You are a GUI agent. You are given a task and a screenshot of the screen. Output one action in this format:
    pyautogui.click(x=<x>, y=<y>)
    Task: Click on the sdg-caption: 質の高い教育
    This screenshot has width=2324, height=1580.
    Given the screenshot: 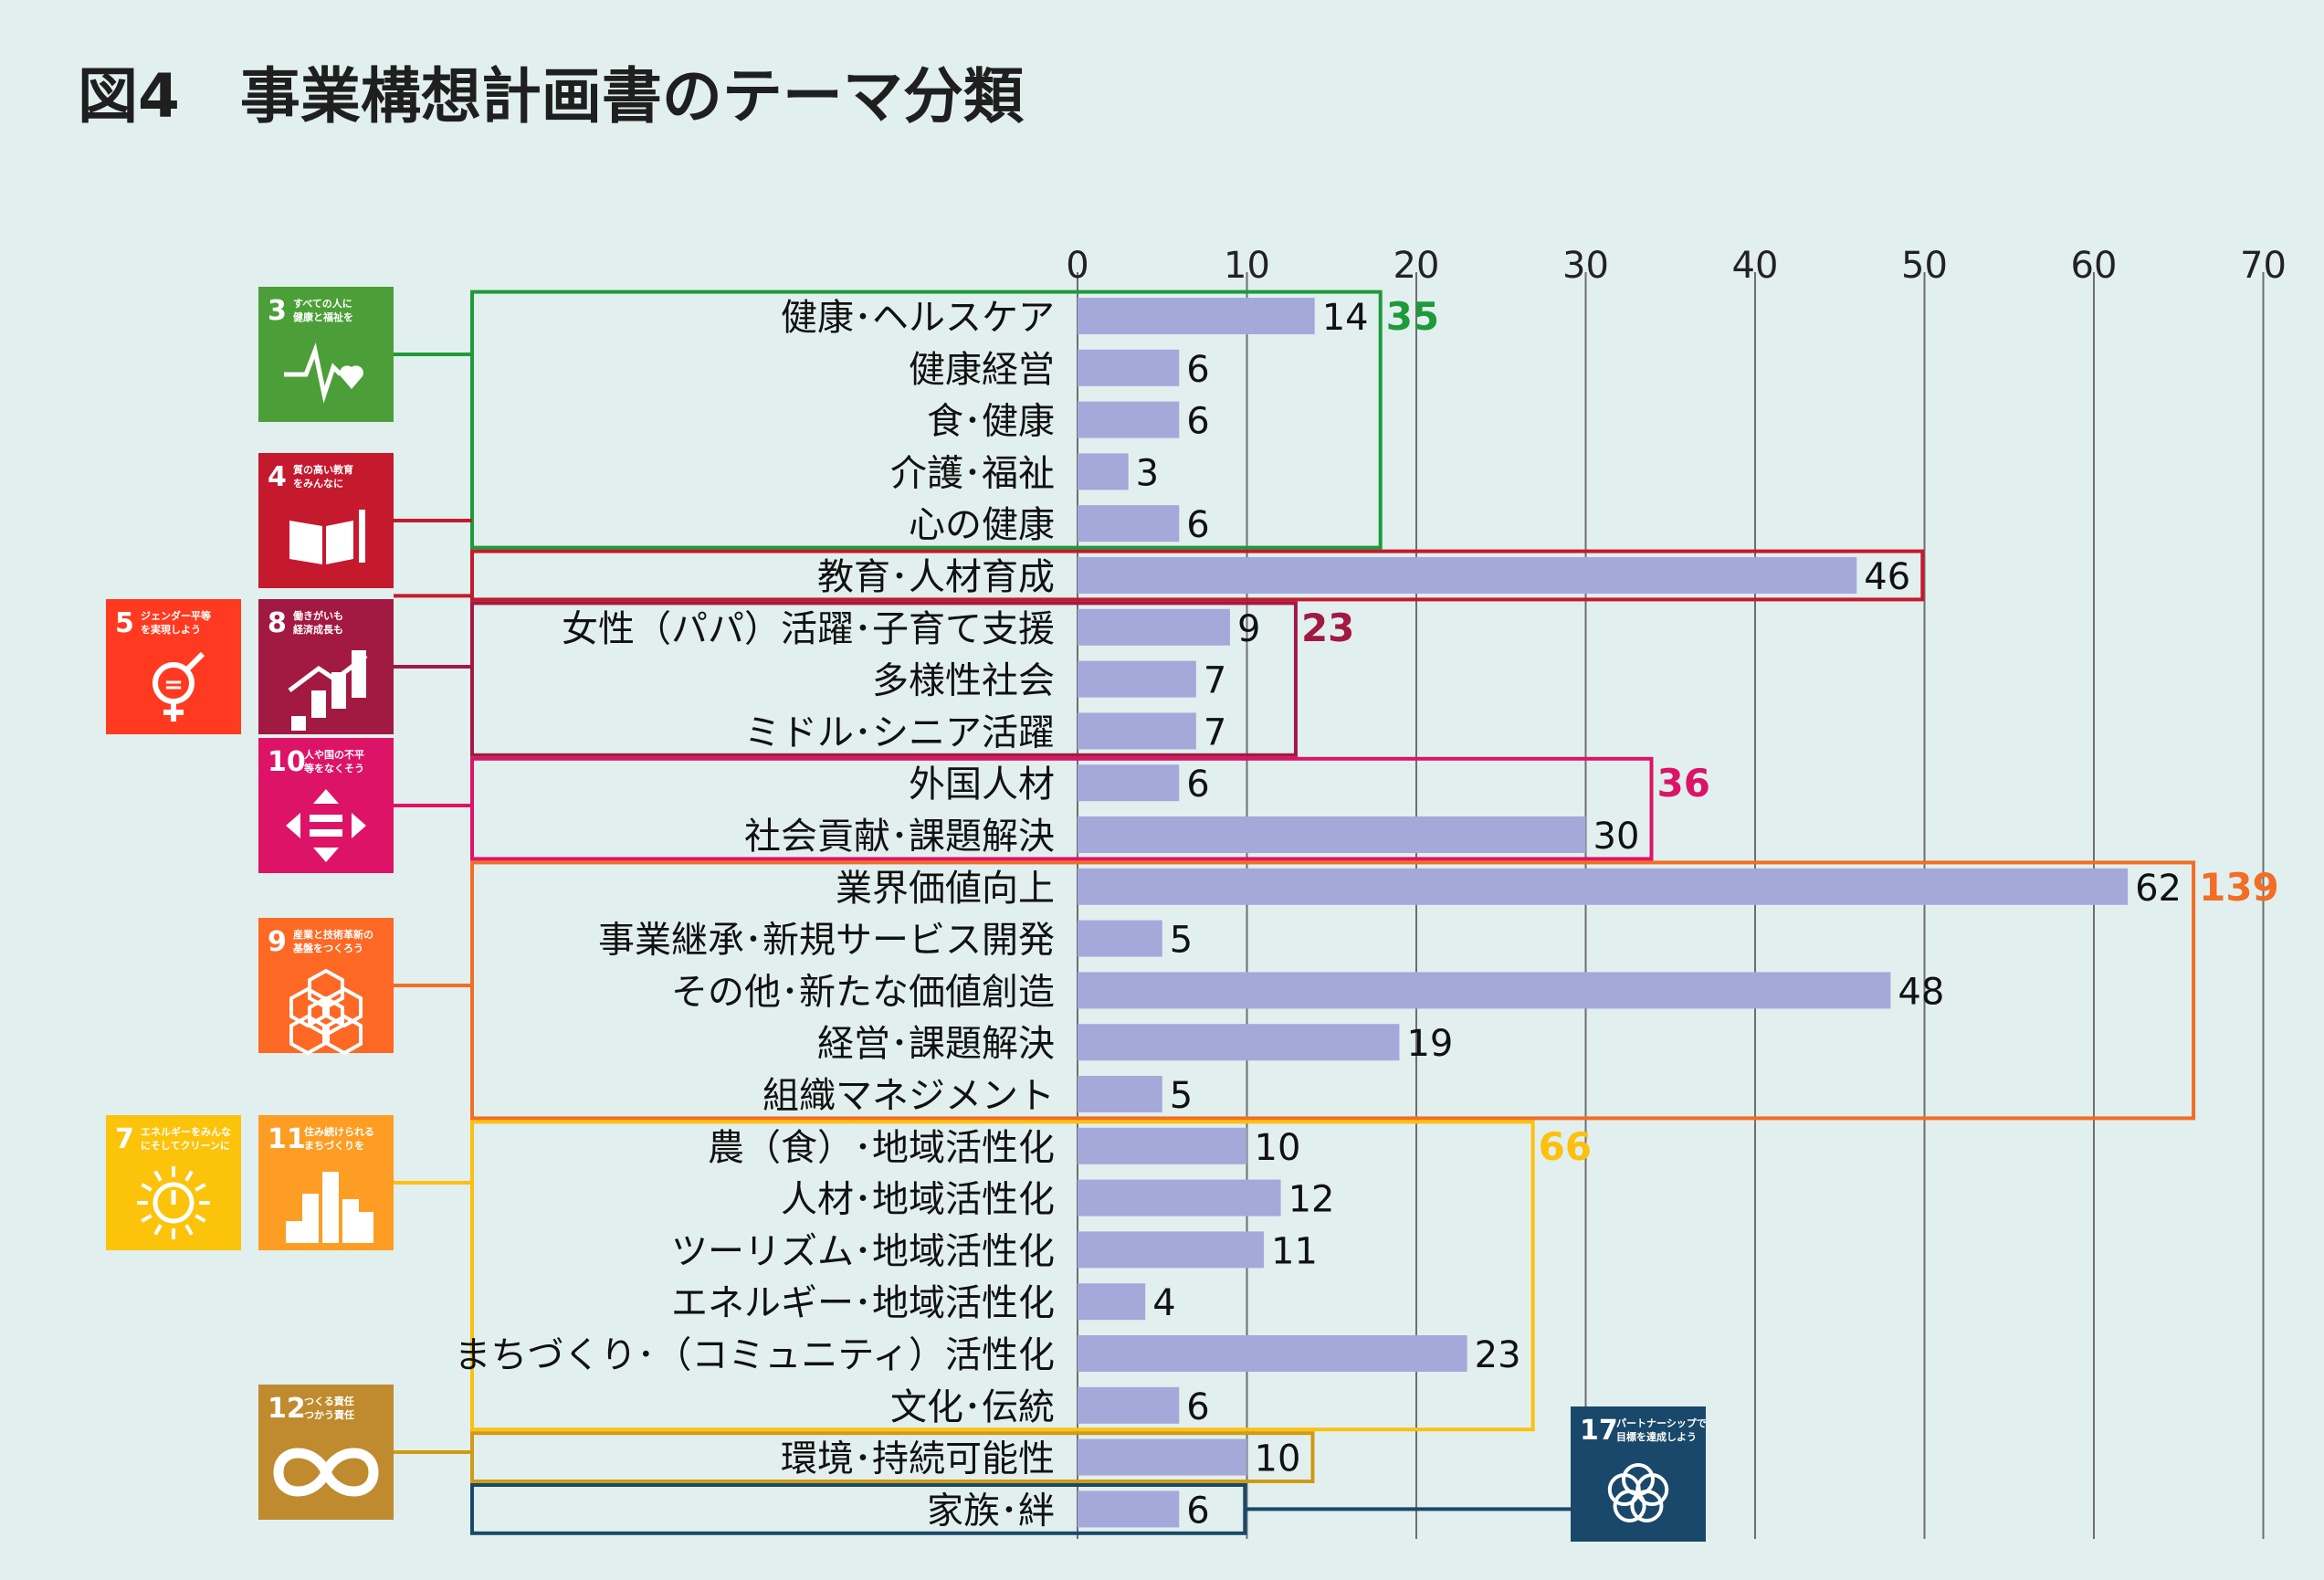 What is the action you would take?
    pyautogui.click(x=323, y=469)
    